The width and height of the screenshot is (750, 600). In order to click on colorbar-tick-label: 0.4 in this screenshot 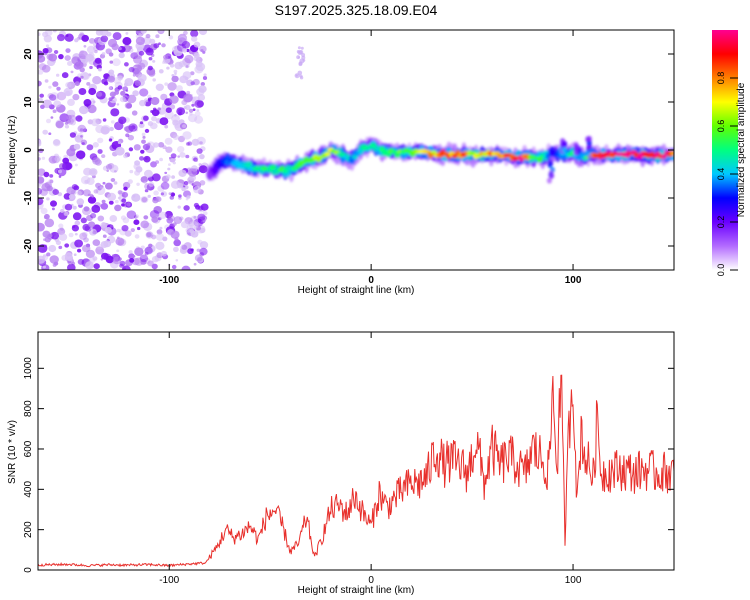, I will do `click(721, 174)`.